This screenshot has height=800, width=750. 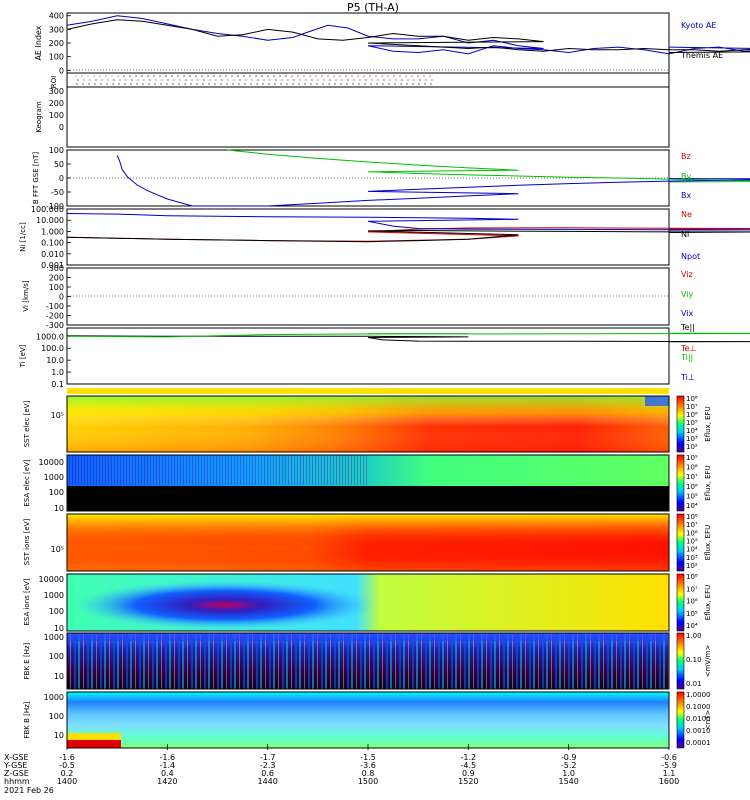 What do you see at coordinates (57, 192) in the screenshot?
I see `bfft-ytick: -50` at bounding box center [57, 192].